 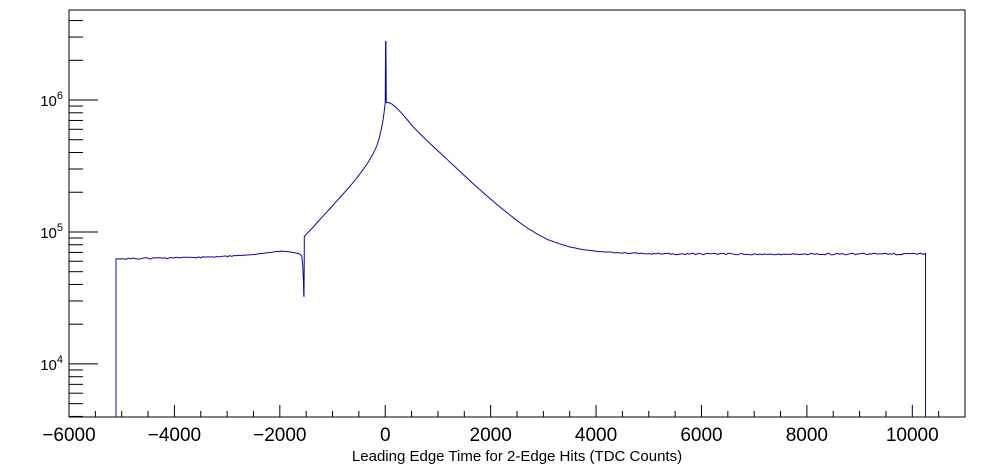 I want to click on x-tick-label: 10000, so click(x=912, y=435).